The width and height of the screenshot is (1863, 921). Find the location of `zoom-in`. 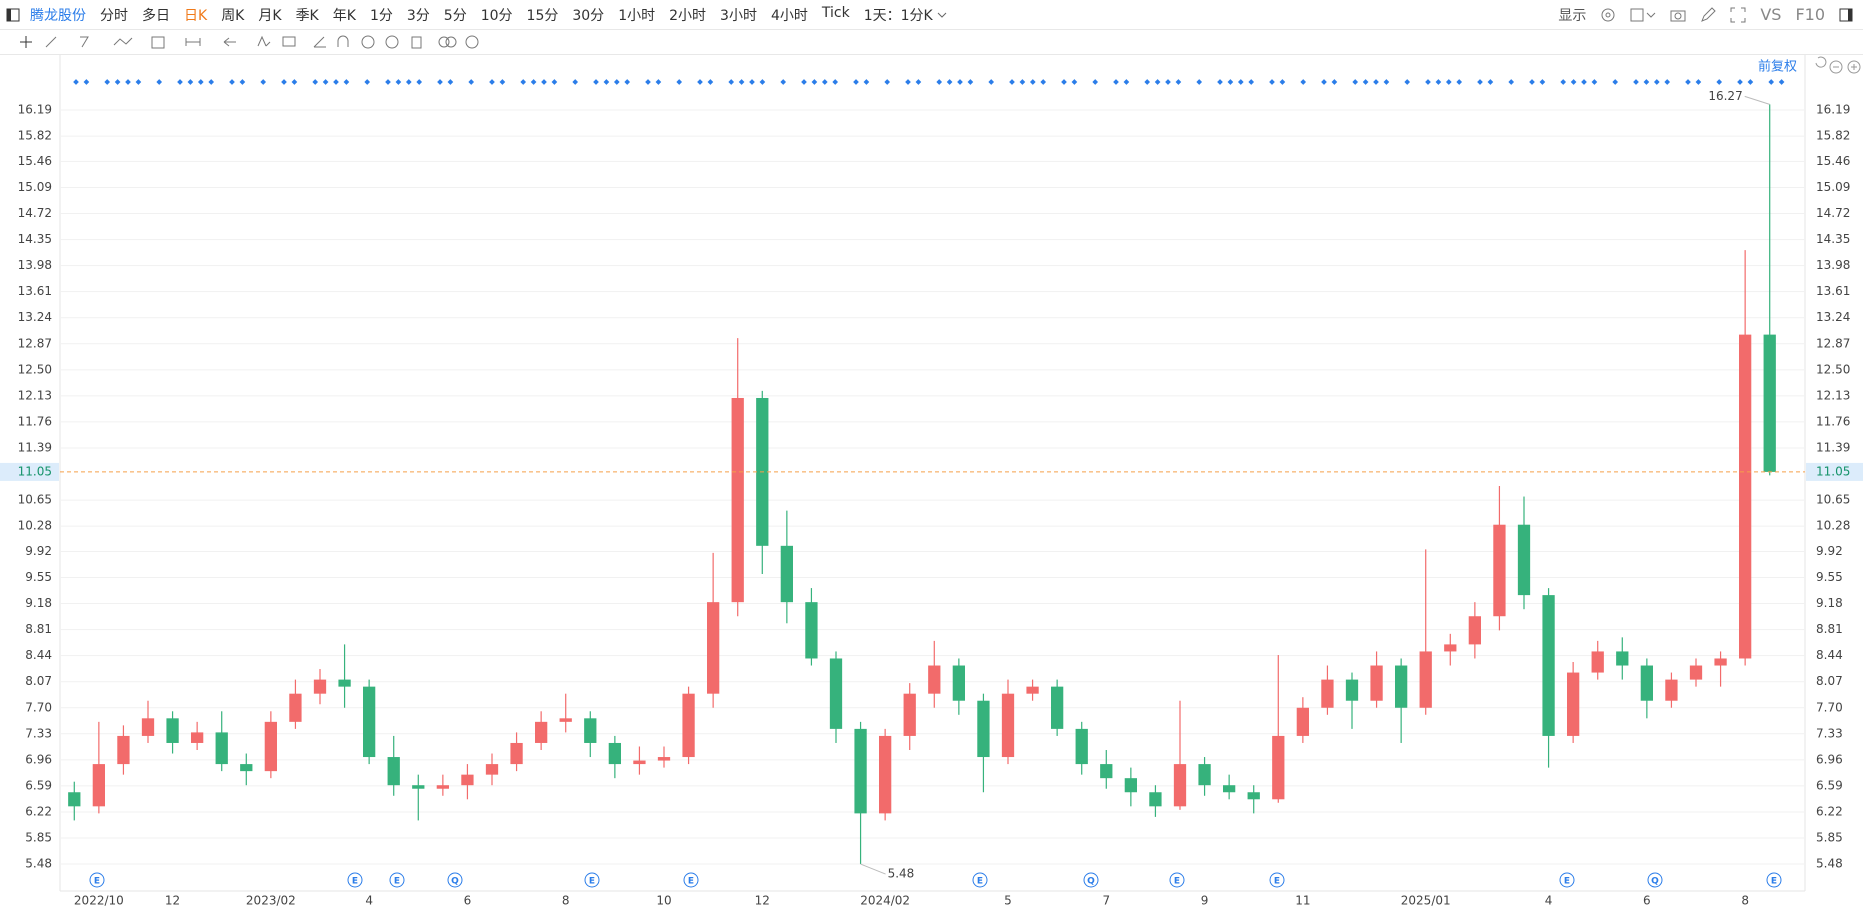

zoom-in is located at coordinates (1854, 67).